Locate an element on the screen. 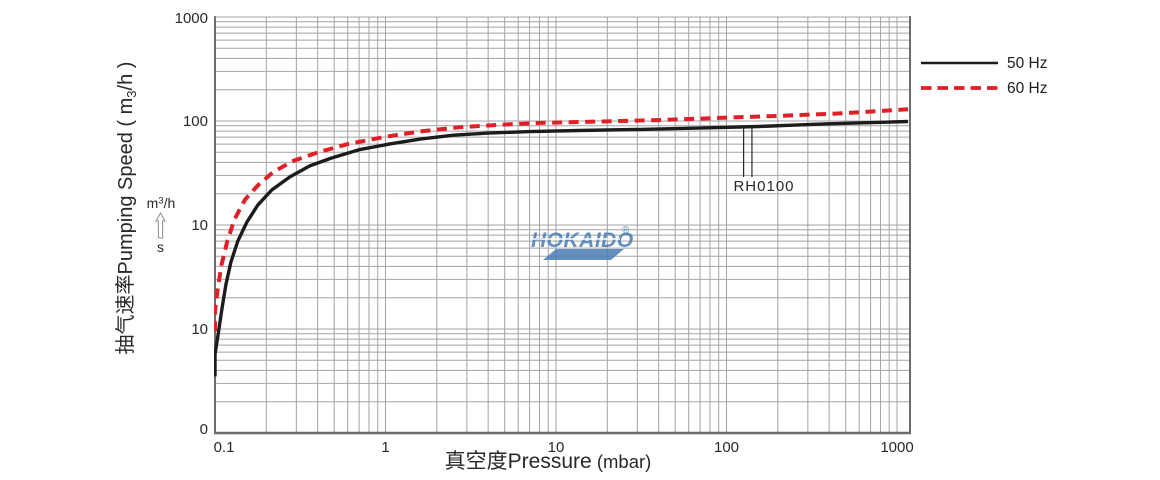 This screenshot has height=480, width=1160. hokaido-logo-text: HOKAIDO is located at coordinates (582, 240).